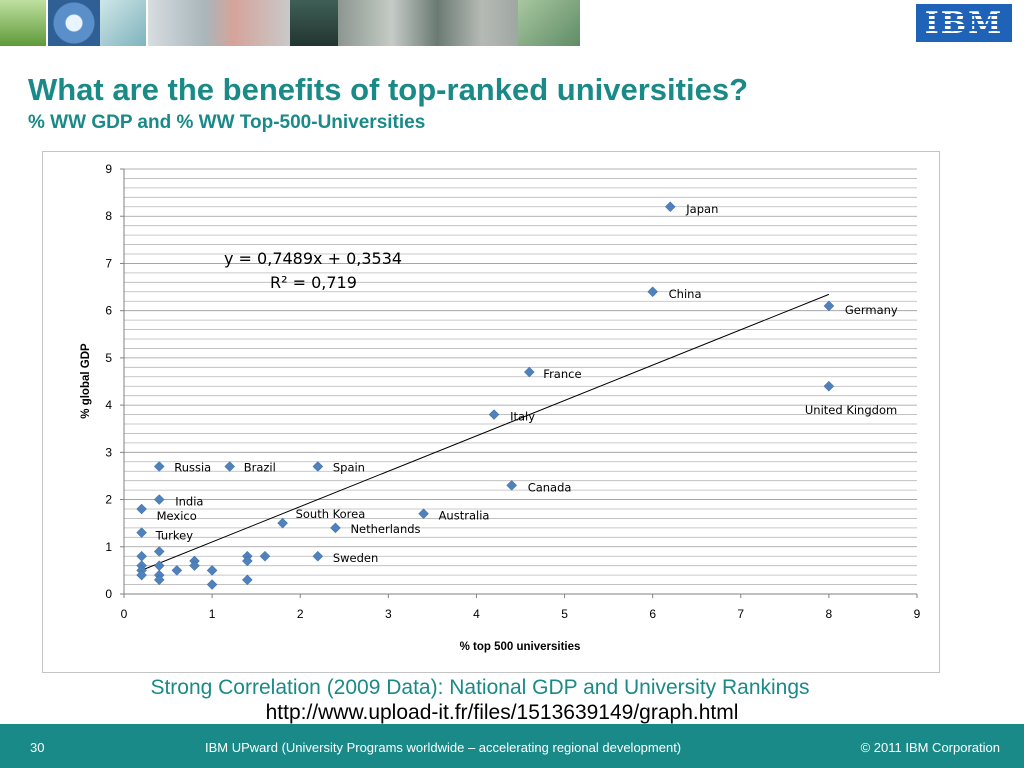  I want to click on point-label: Turkey, so click(174, 536).